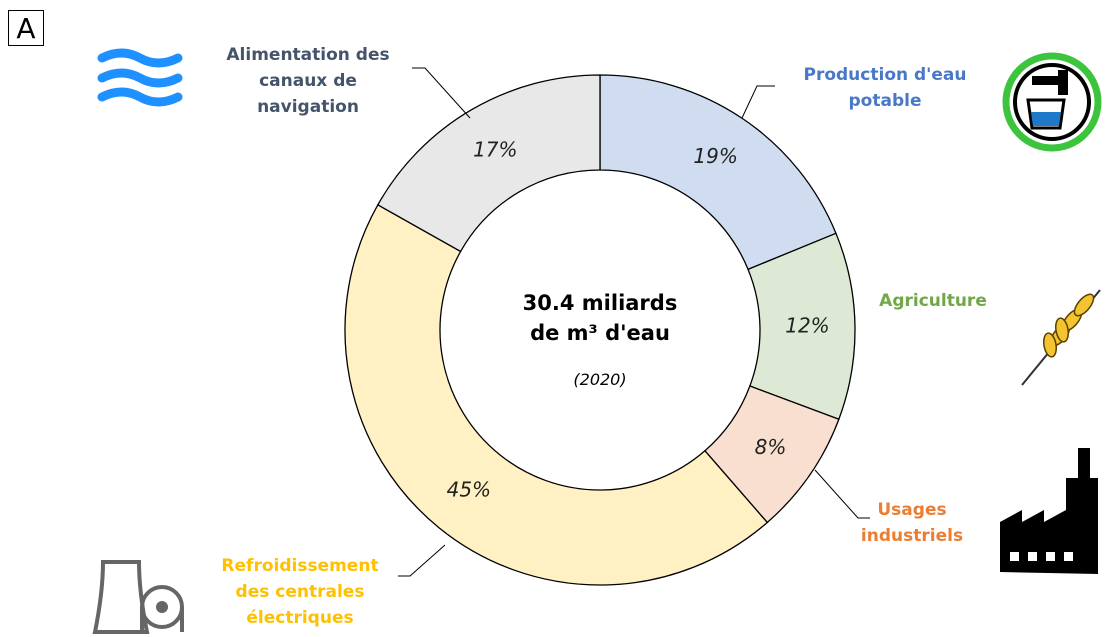  I want to click on value-label: 19%, so click(715, 156).